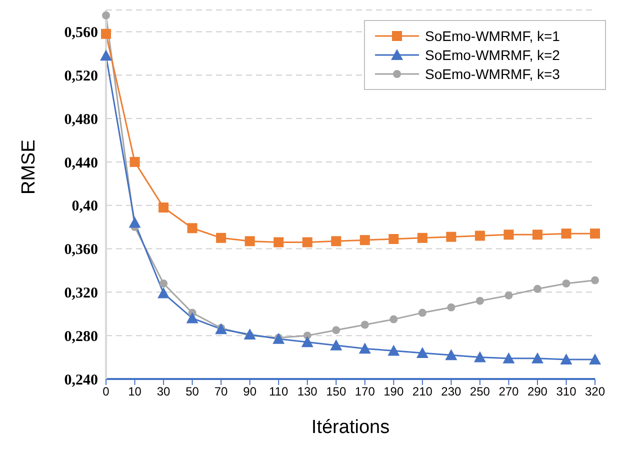  Describe the element at coordinates (193, 391) in the screenshot. I see `x-tick-label: 50` at that location.